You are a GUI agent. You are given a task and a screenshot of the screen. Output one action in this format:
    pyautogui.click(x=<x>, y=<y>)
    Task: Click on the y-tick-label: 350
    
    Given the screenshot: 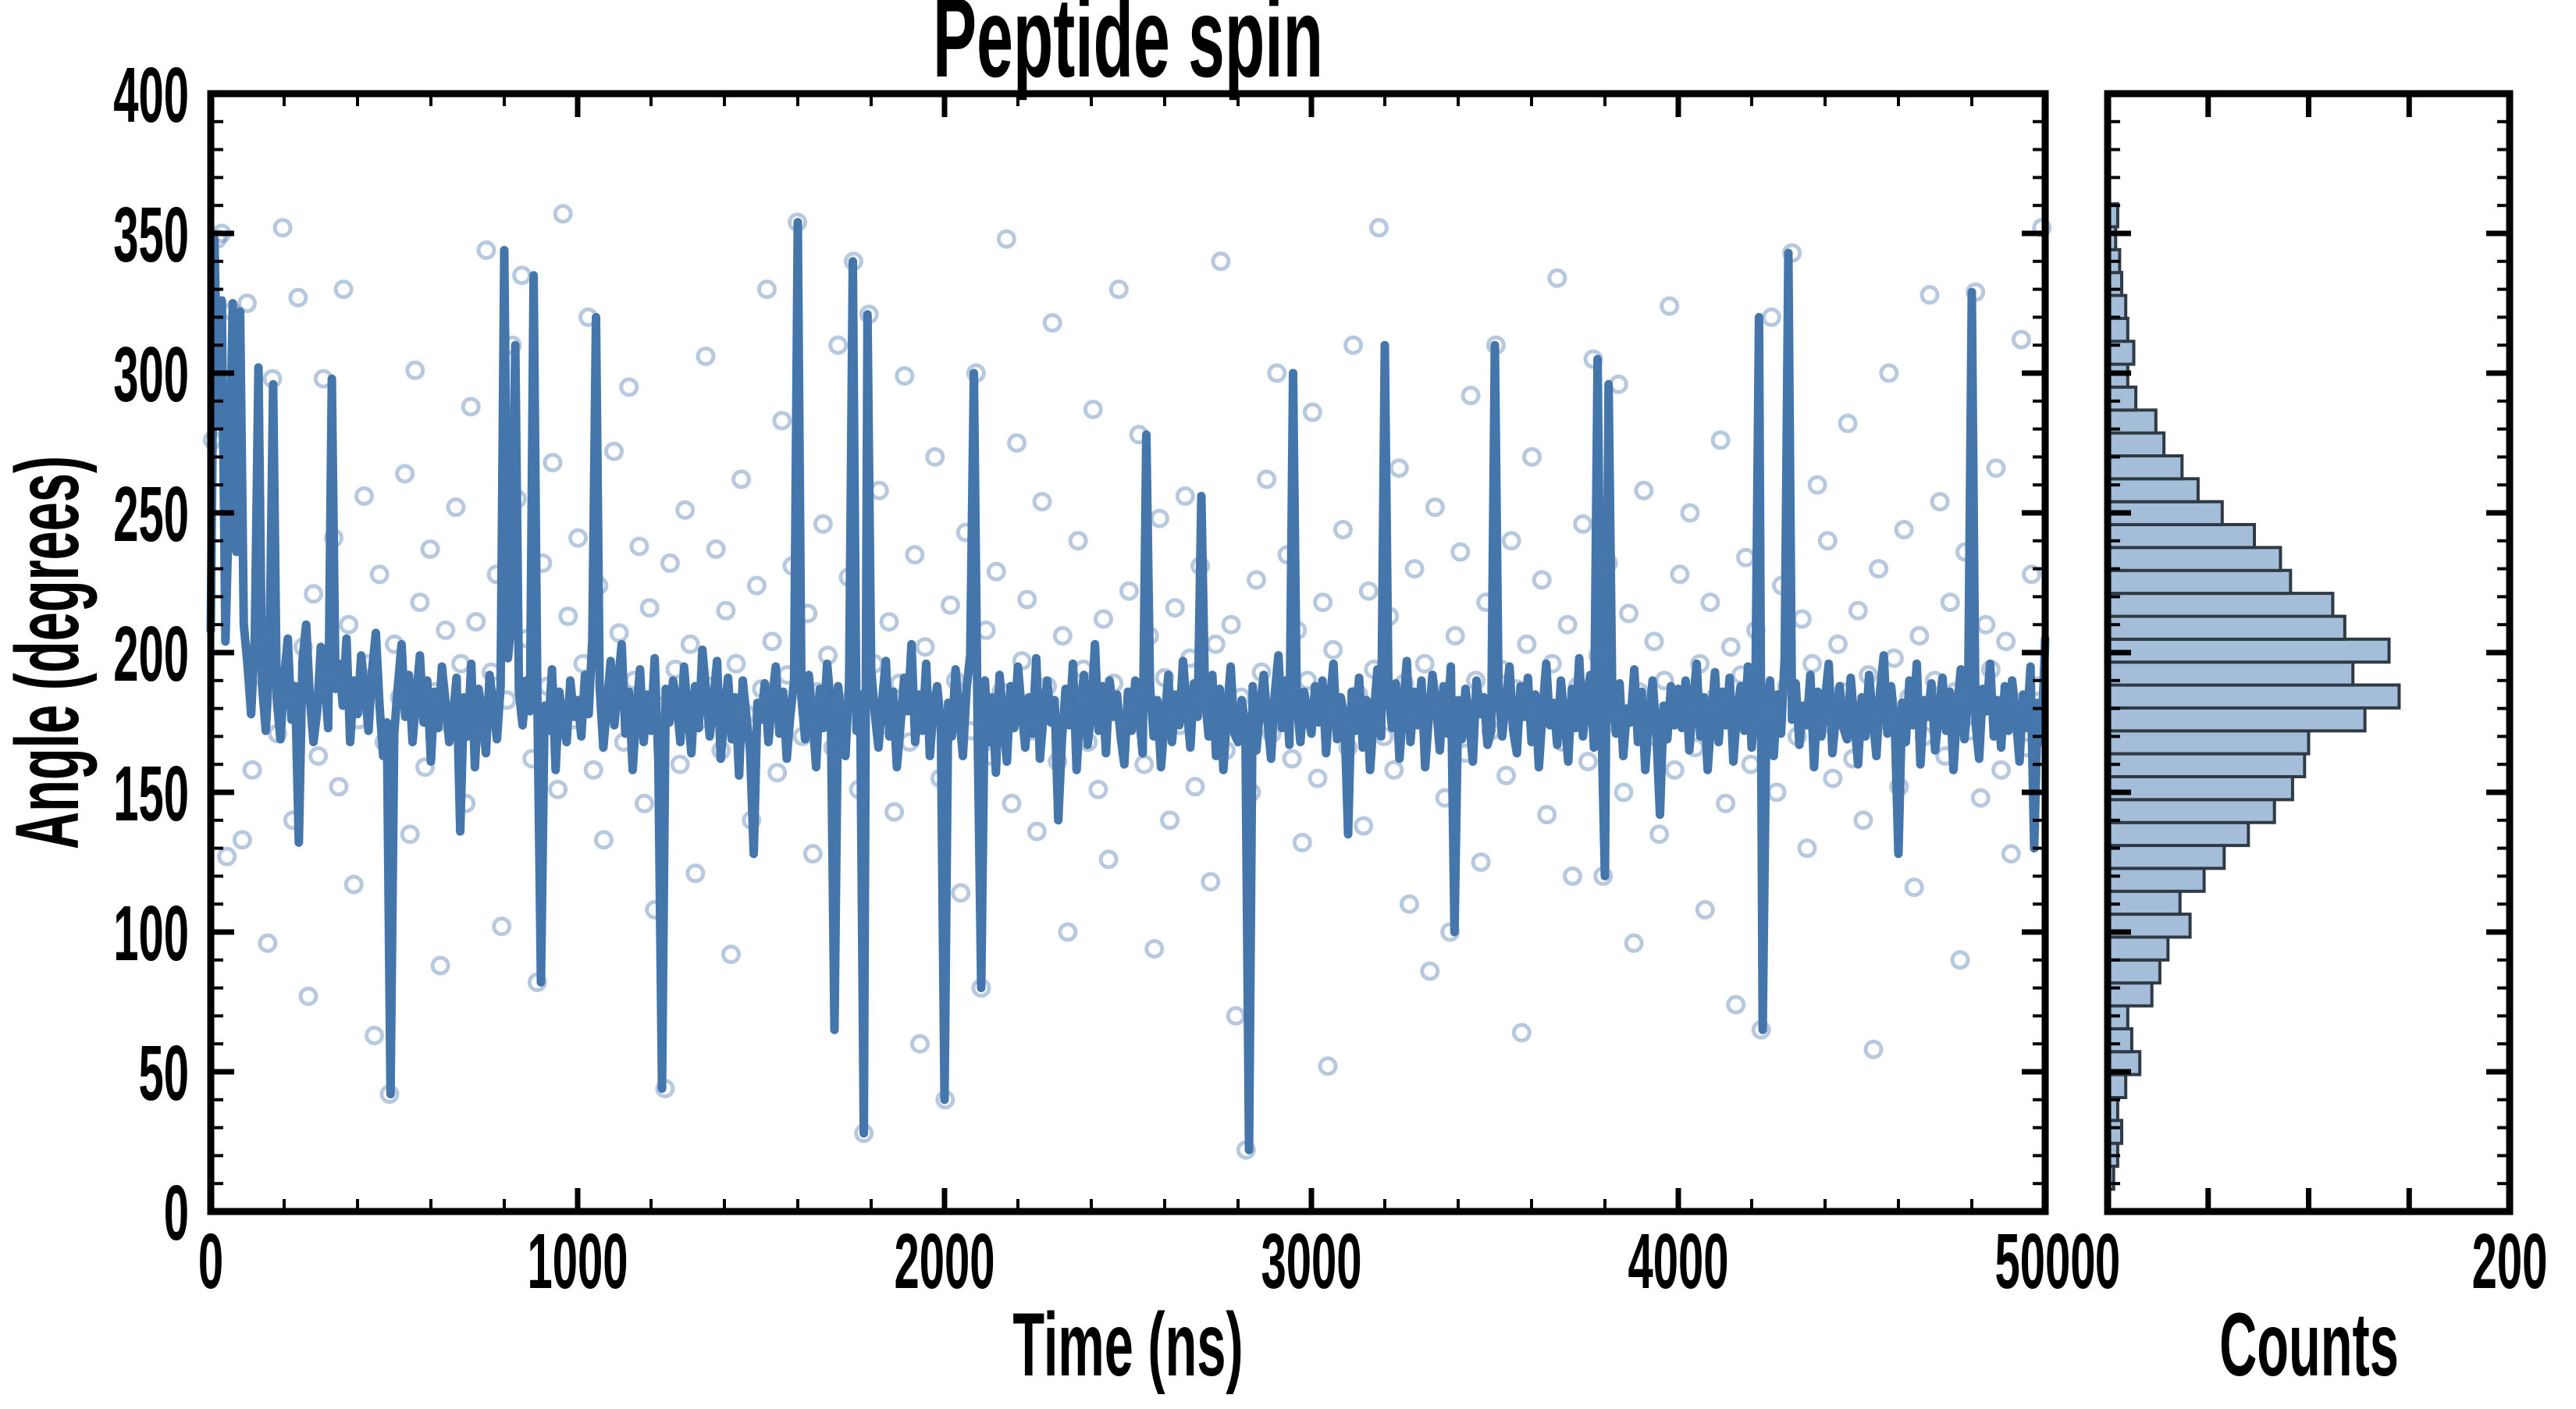 What is the action you would take?
    pyautogui.click(x=151, y=235)
    